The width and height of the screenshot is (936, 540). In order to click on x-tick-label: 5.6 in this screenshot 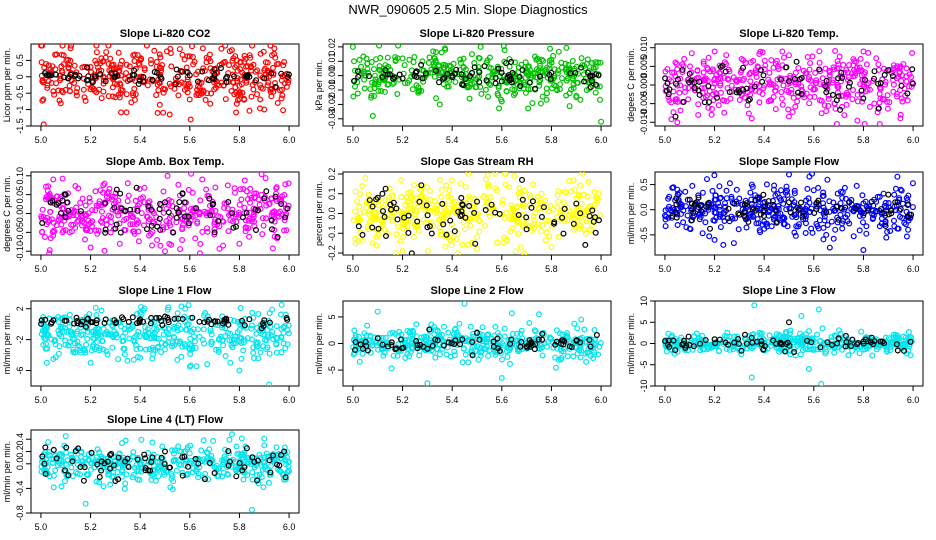, I will do `click(190, 400)`.